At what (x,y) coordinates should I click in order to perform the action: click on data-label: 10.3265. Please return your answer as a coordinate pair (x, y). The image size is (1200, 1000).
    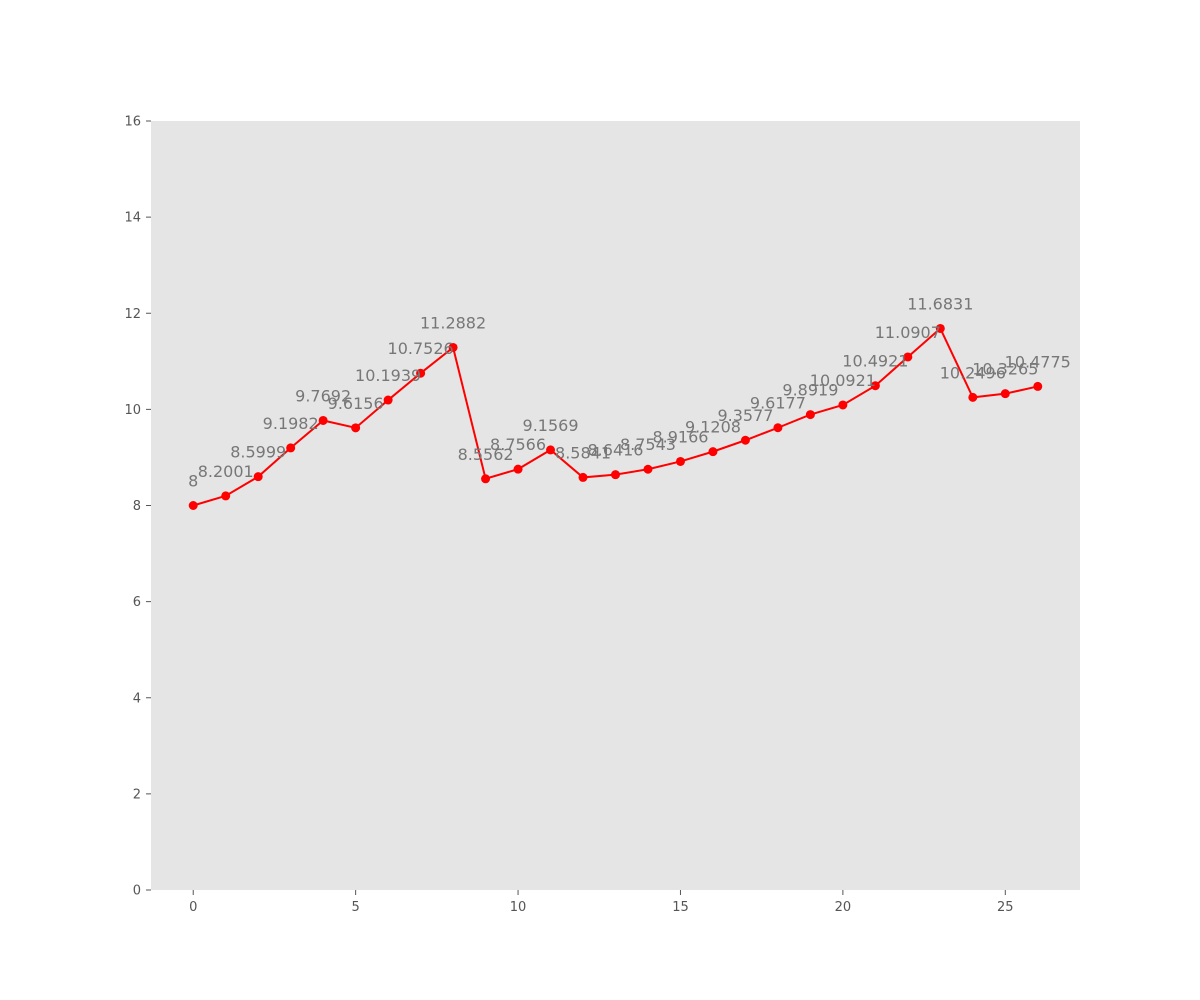
    Looking at the image, I should click on (1005, 369).